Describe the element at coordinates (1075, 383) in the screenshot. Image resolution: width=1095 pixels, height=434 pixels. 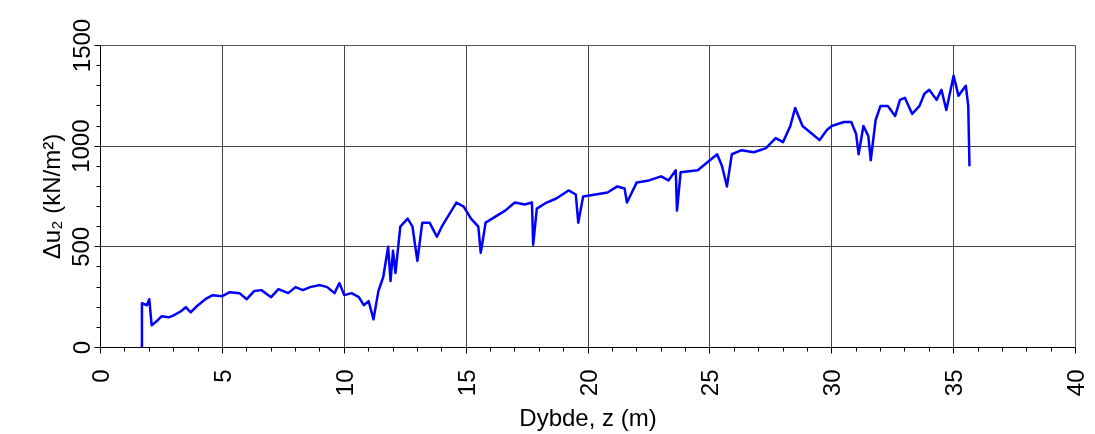
I see `x-tick-label: 40` at that location.